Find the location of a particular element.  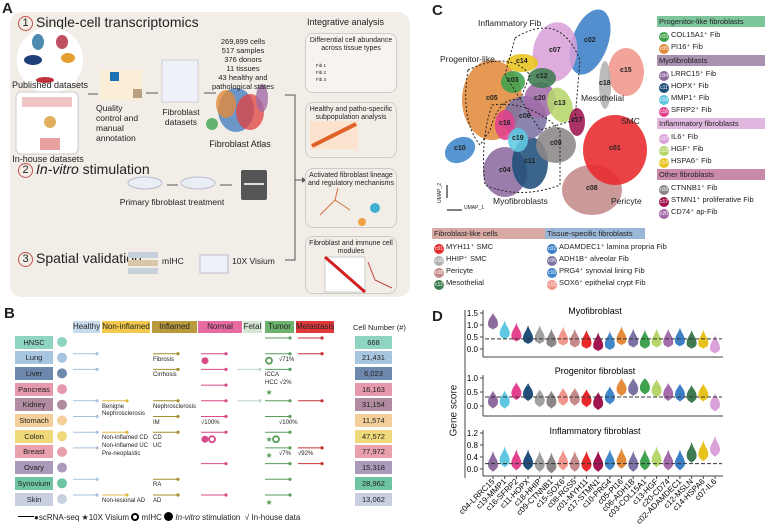

cluster-label-c10: c10 is located at coordinates (460, 148).